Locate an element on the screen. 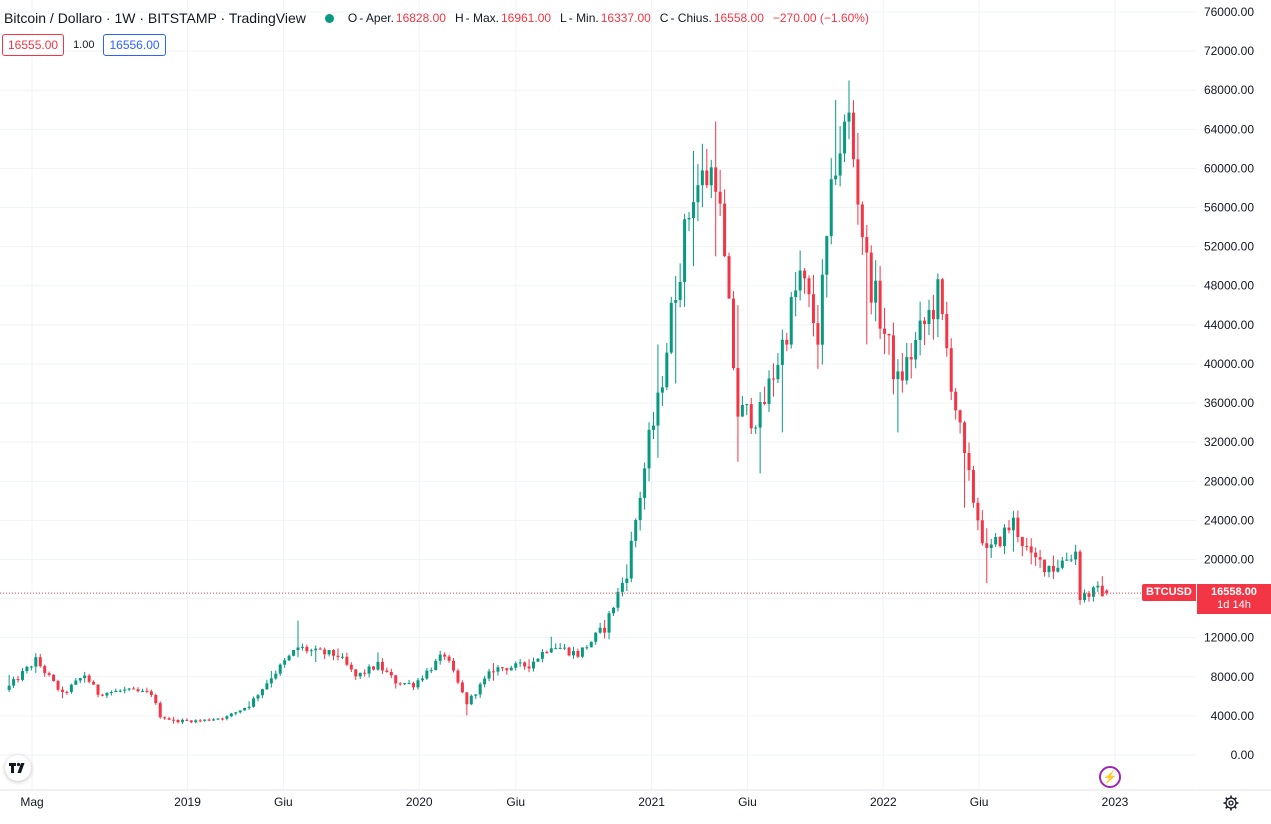 Image resolution: width=1271 pixels, height=824 pixels. x-tick-label: 2022 is located at coordinates (883, 802).